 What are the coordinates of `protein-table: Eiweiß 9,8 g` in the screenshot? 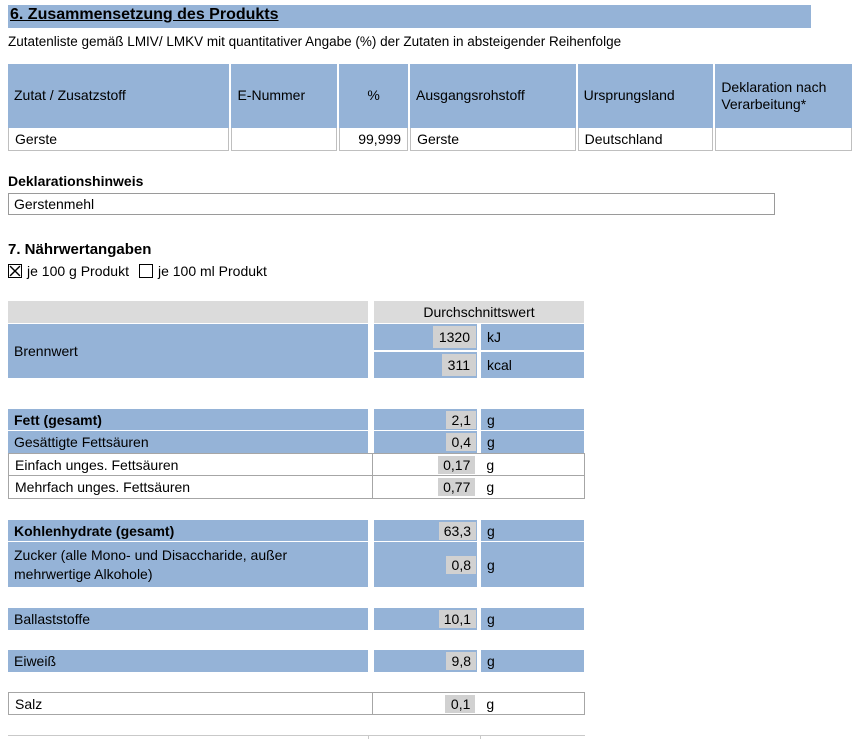 It's located at (296, 661).